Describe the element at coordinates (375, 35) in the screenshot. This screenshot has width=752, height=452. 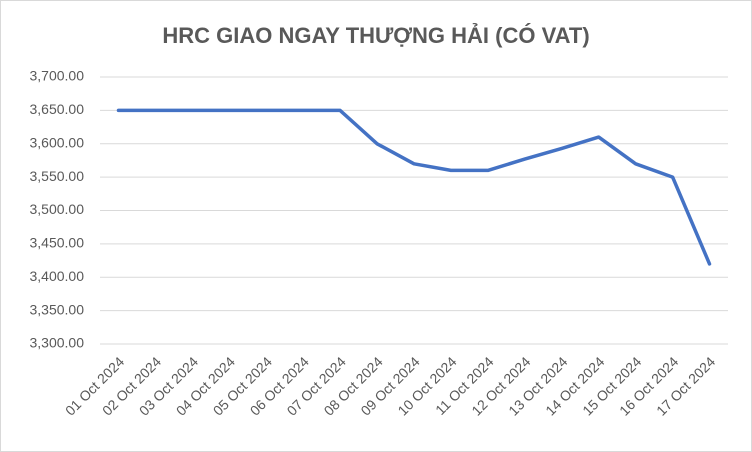
I see `chart-title: HRC GIAO NGAY THƯỢNG HẢI (CÓ VAT)` at that location.